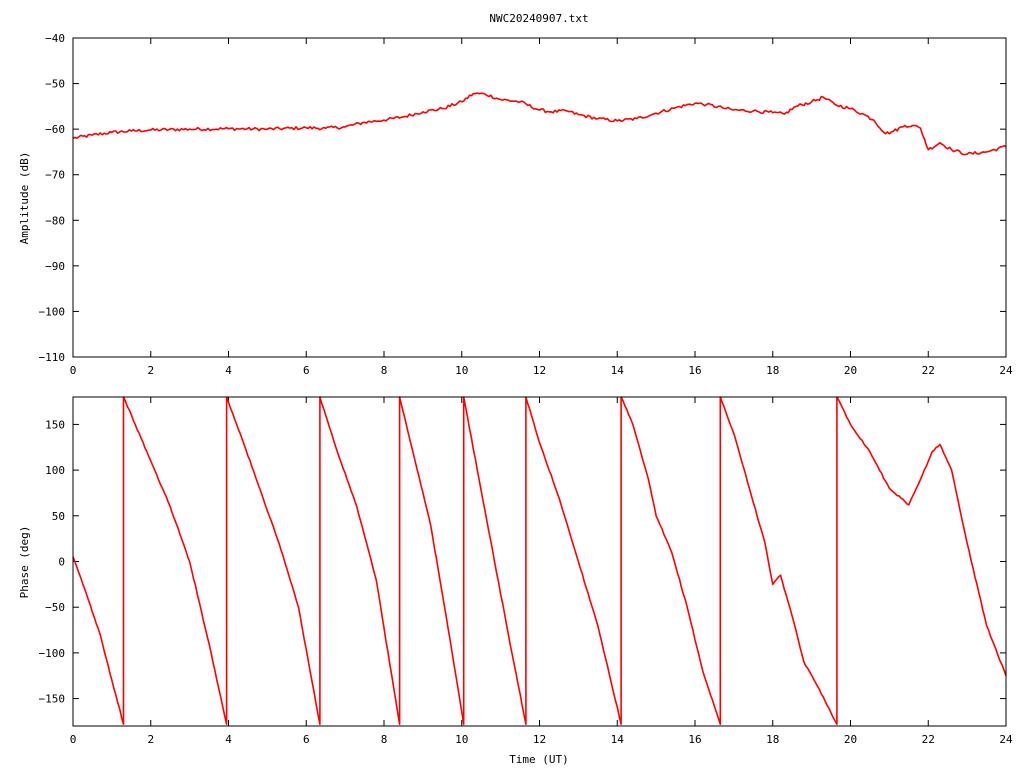 The image size is (1024, 768). Describe the element at coordinates (538, 18) in the screenshot. I see `chart-title: NWC20240907.txt` at that location.